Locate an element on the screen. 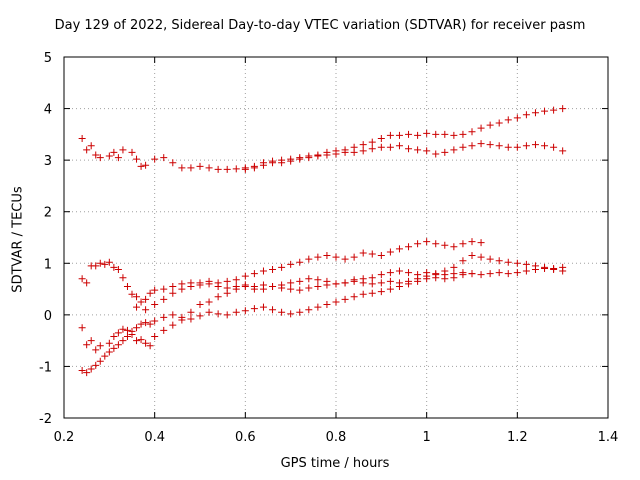 Image resolution: width=640 pixels, height=480 pixels. x-tick-label: 1.4 is located at coordinates (608, 437).